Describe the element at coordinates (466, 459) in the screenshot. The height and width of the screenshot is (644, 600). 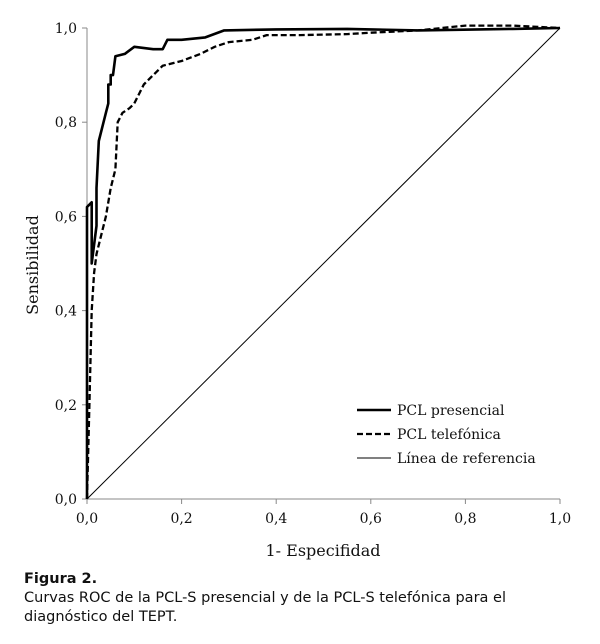
I see `legend-label: Línea de referencia` at that location.